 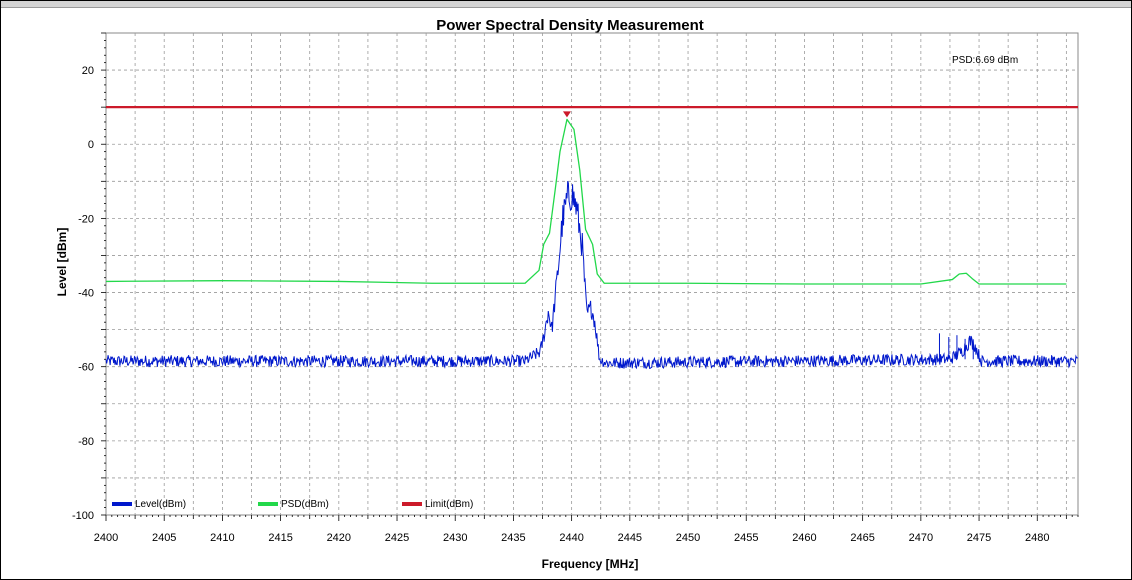 I want to click on x-tick-label: 2460, so click(x=804, y=538).